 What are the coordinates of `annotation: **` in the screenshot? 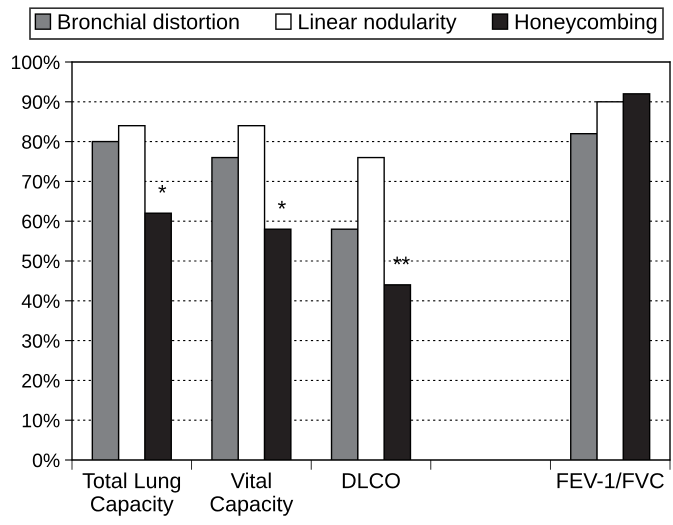 It's located at (401, 260).